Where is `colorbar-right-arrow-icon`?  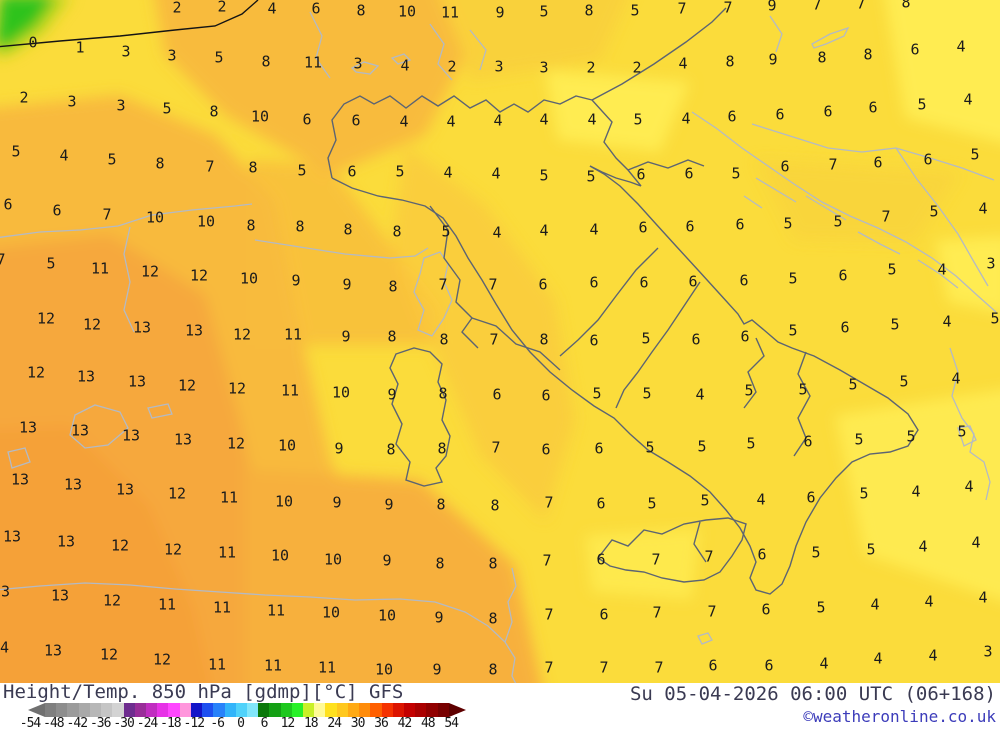
colorbar-right-arrow-icon is located at coordinates (457, 710).